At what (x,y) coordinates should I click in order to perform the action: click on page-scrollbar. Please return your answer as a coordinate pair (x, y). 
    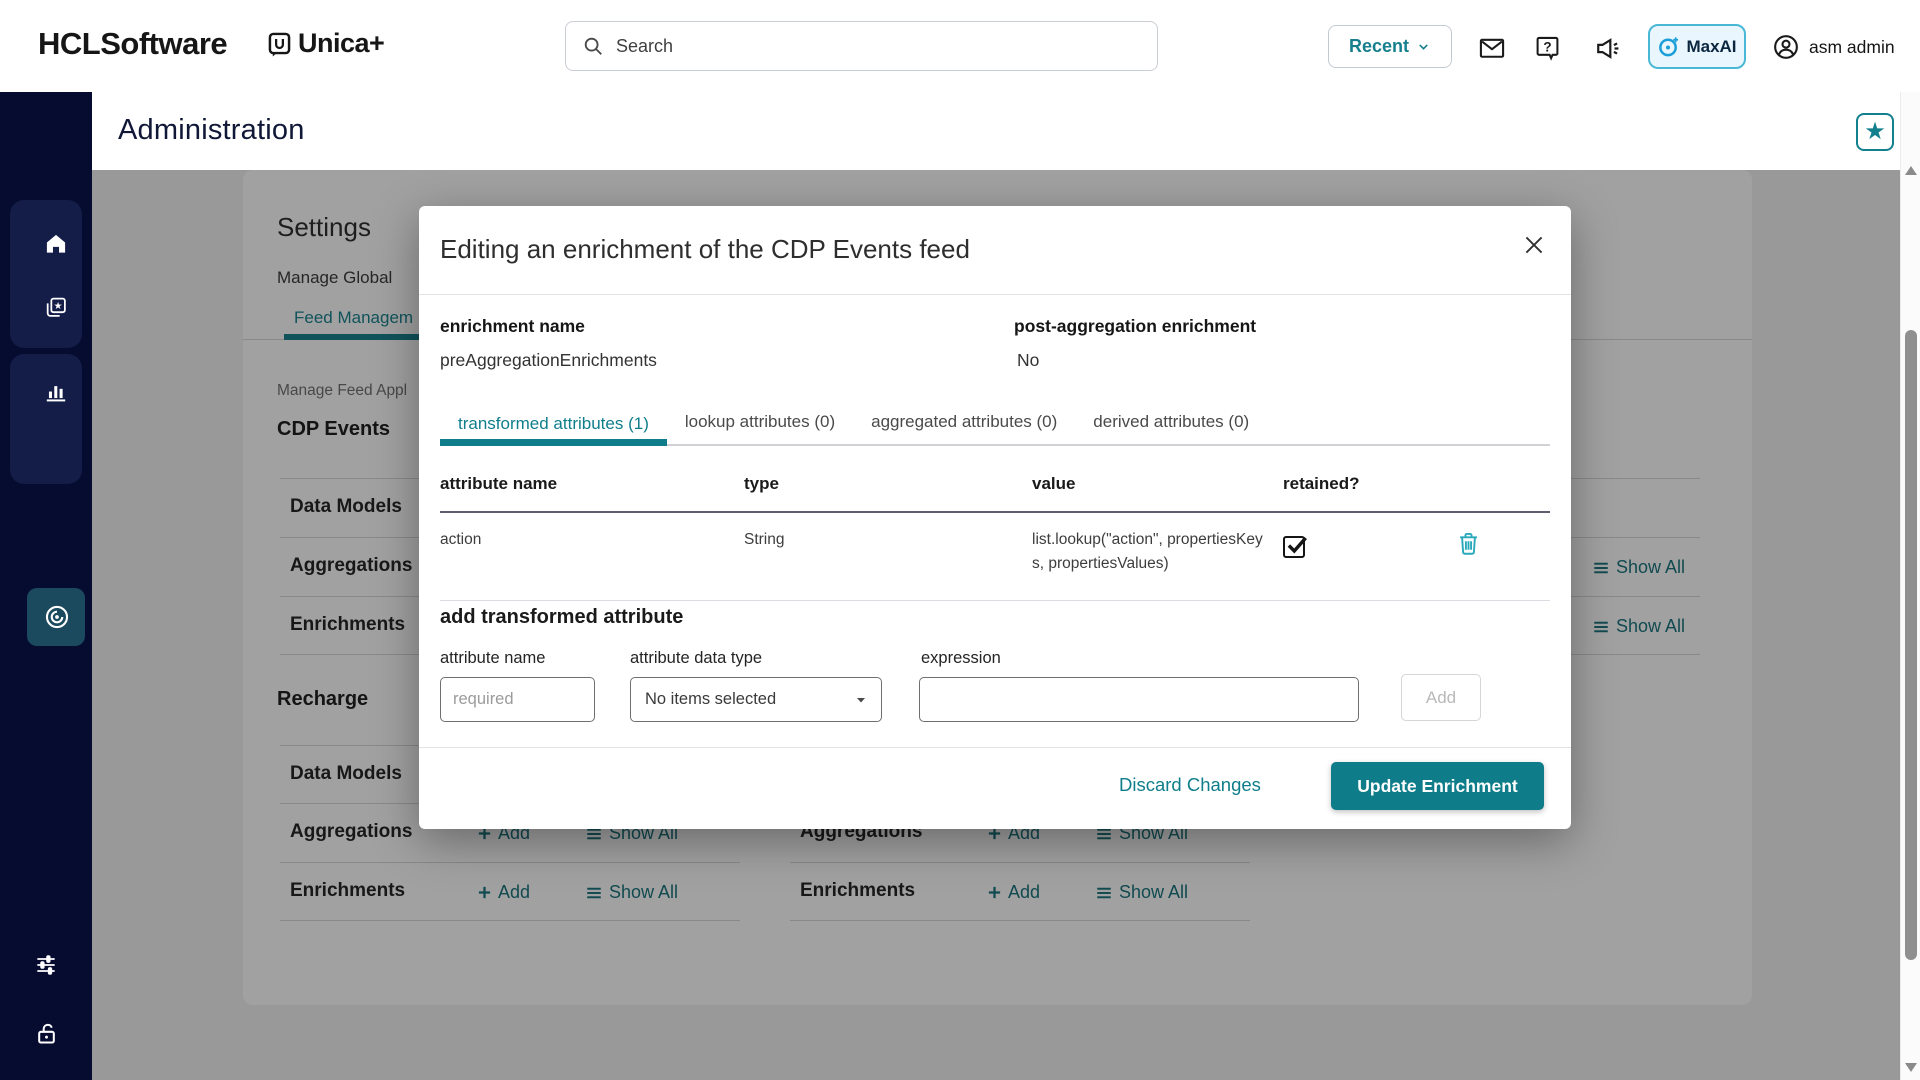
    Looking at the image, I should click on (1910, 586).